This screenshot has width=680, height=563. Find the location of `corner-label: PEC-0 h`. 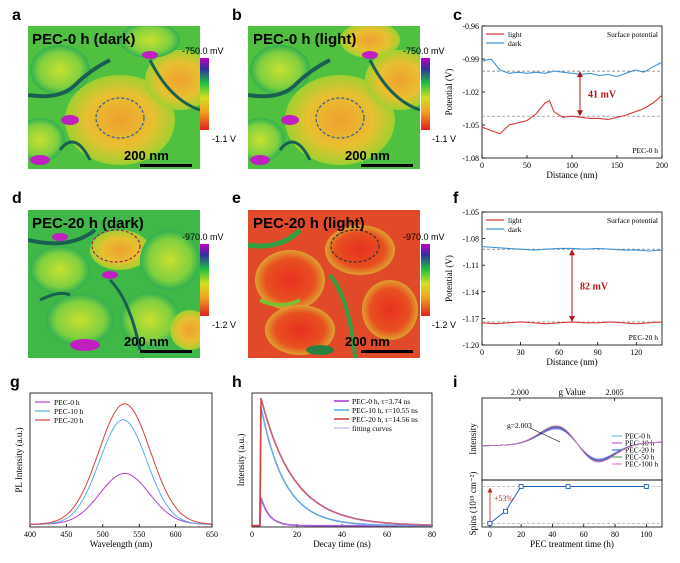

corner-label: PEC-0 h is located at coordinates (645, 150).